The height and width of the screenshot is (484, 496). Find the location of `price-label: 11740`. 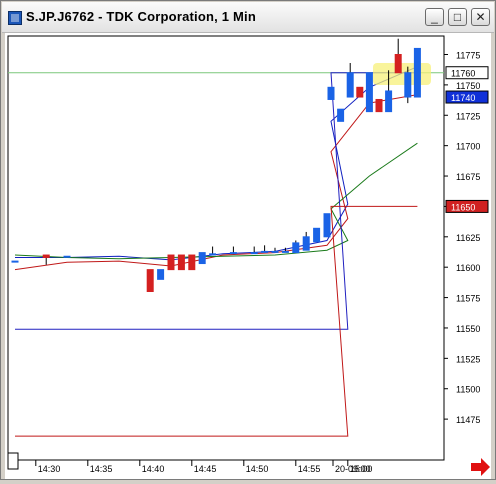

price-label: 11740 is located at coordinates (463, 98).